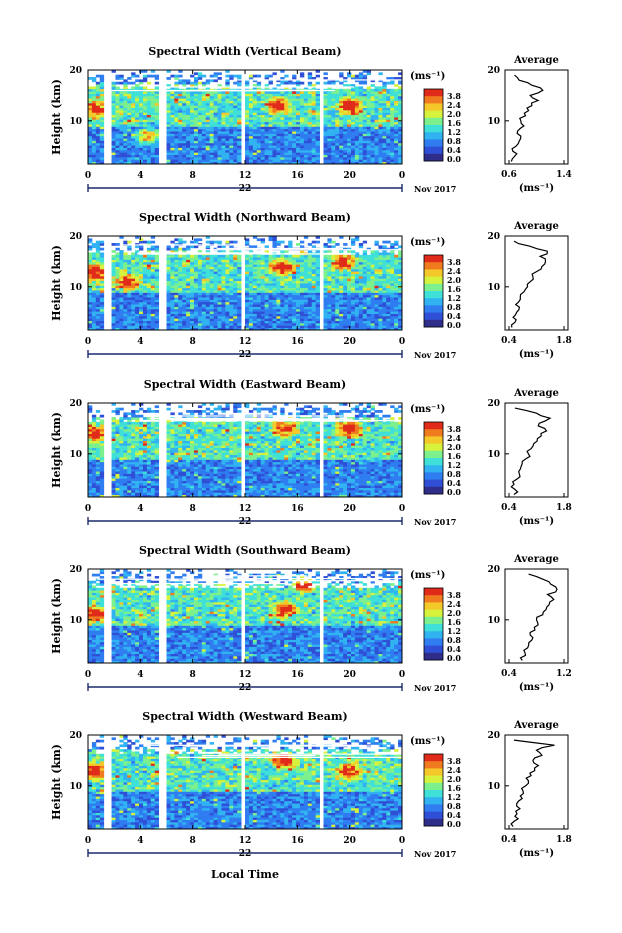  I want to click on average-profile-line, so click(527, 118).